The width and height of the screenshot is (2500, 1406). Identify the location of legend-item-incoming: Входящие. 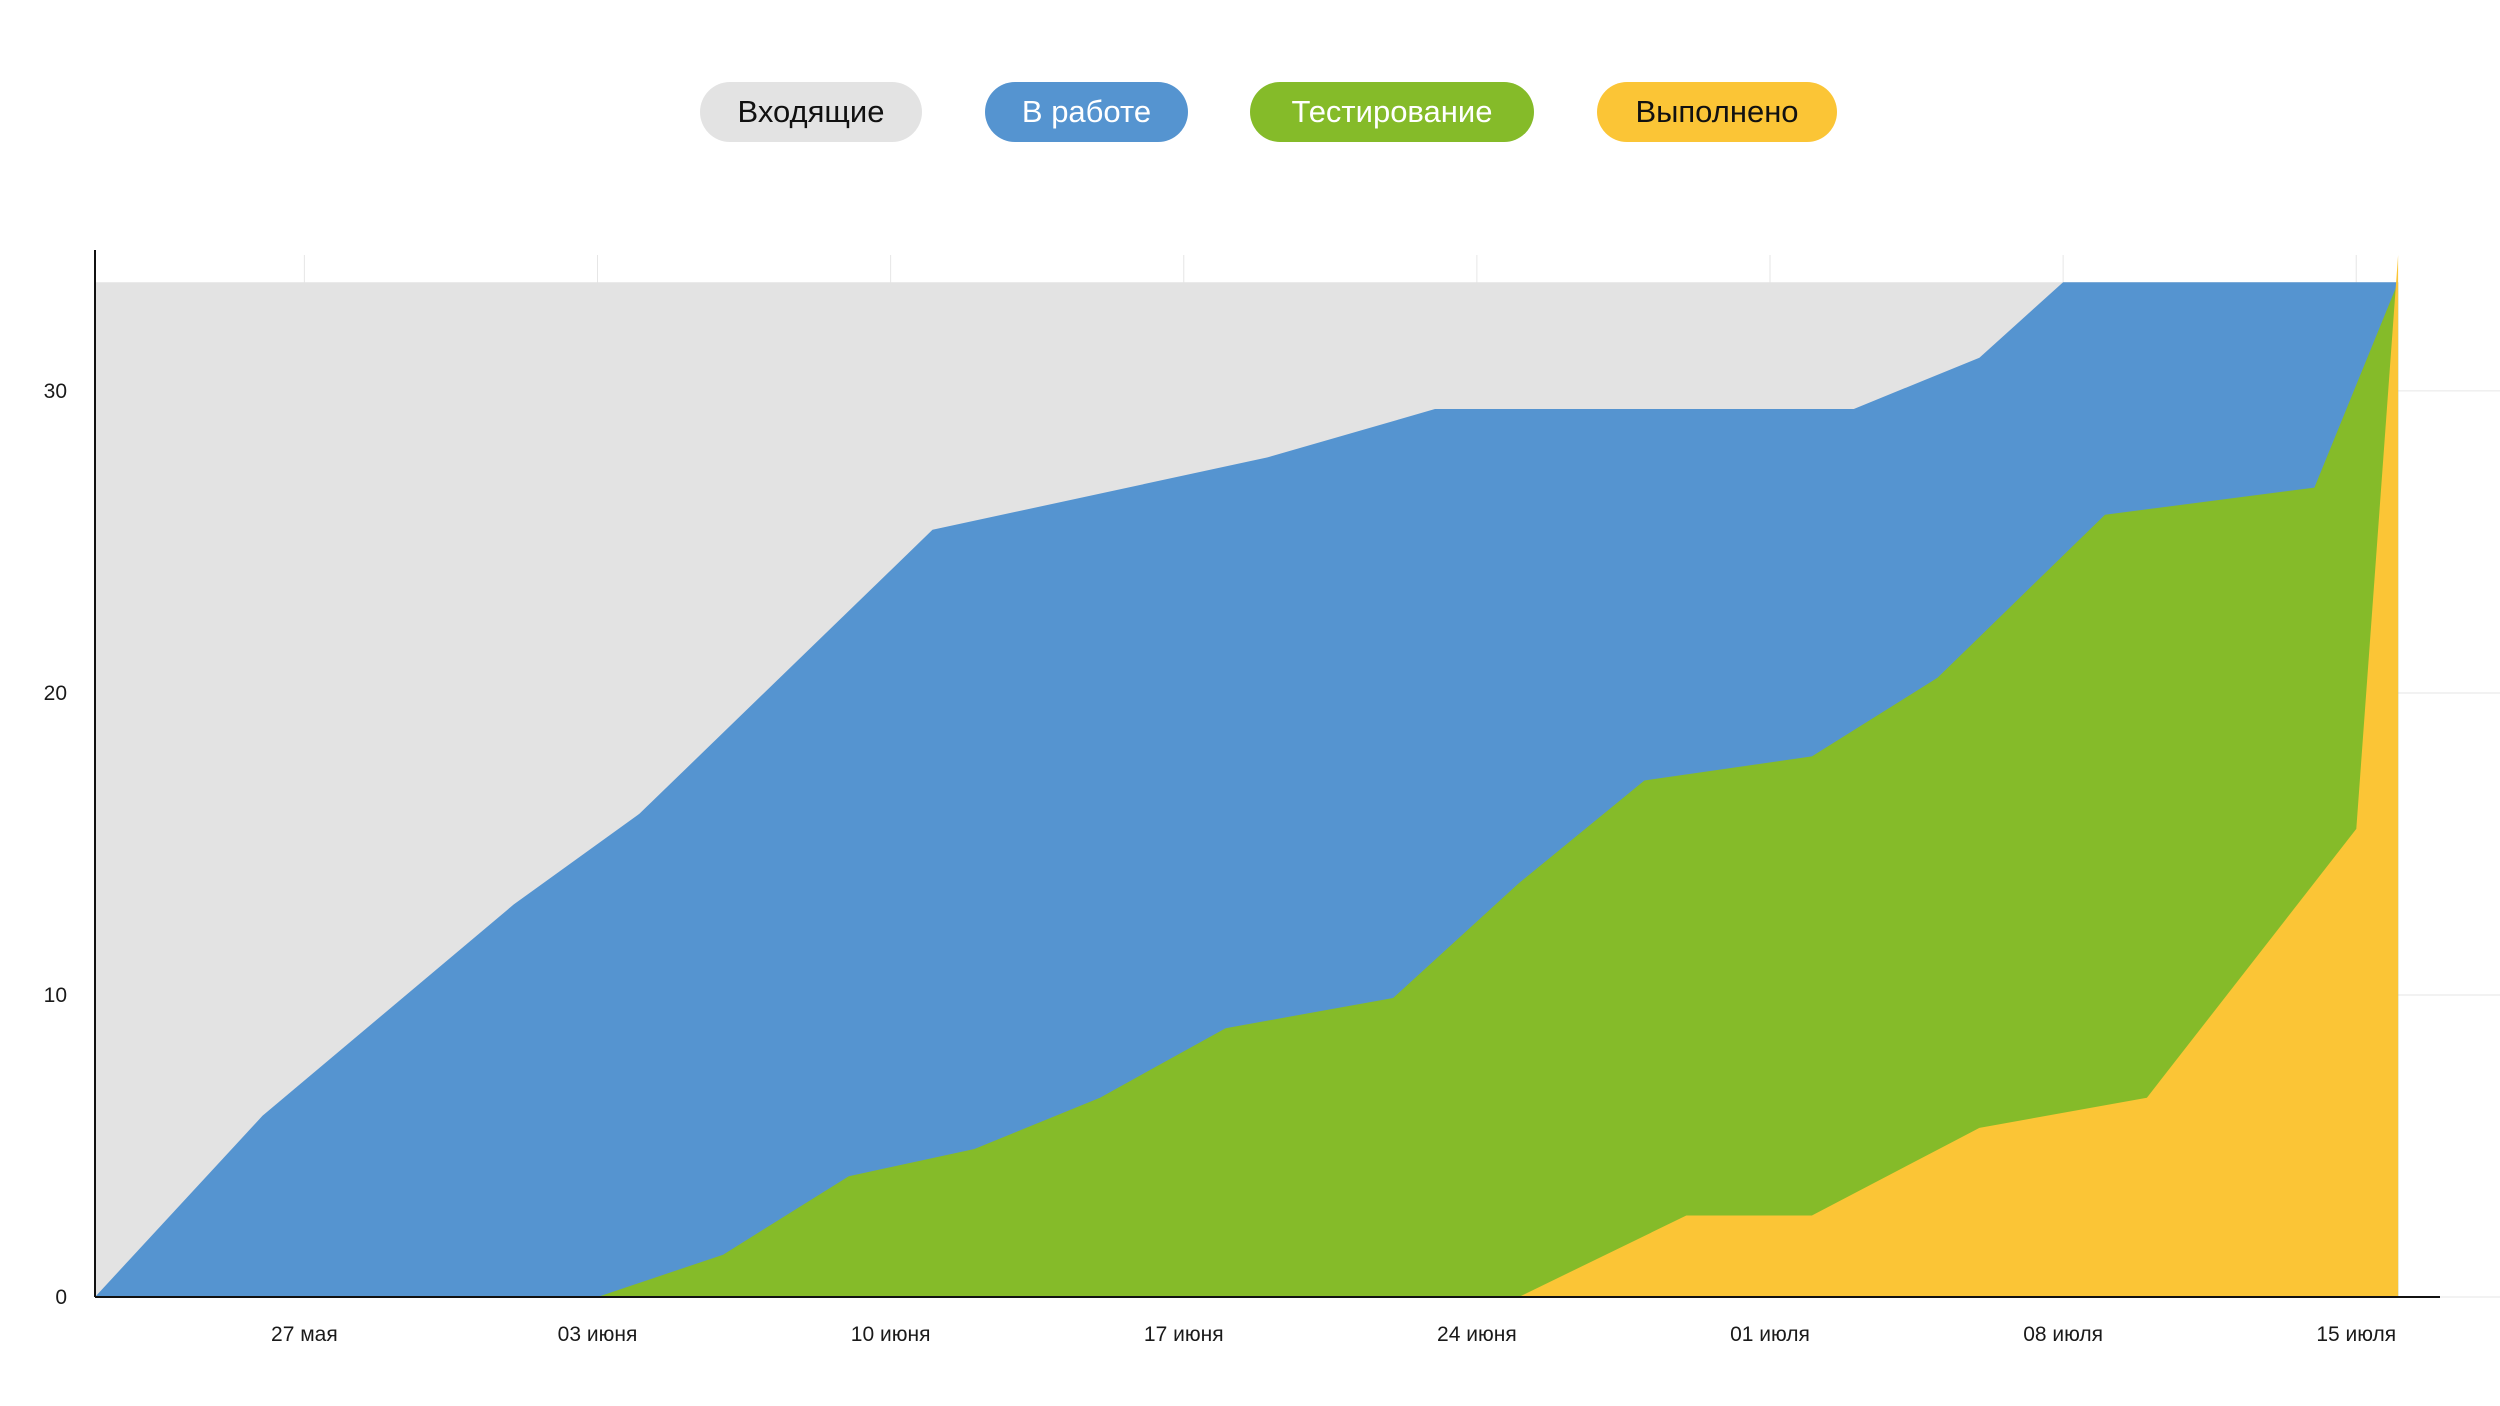
(811, 112).